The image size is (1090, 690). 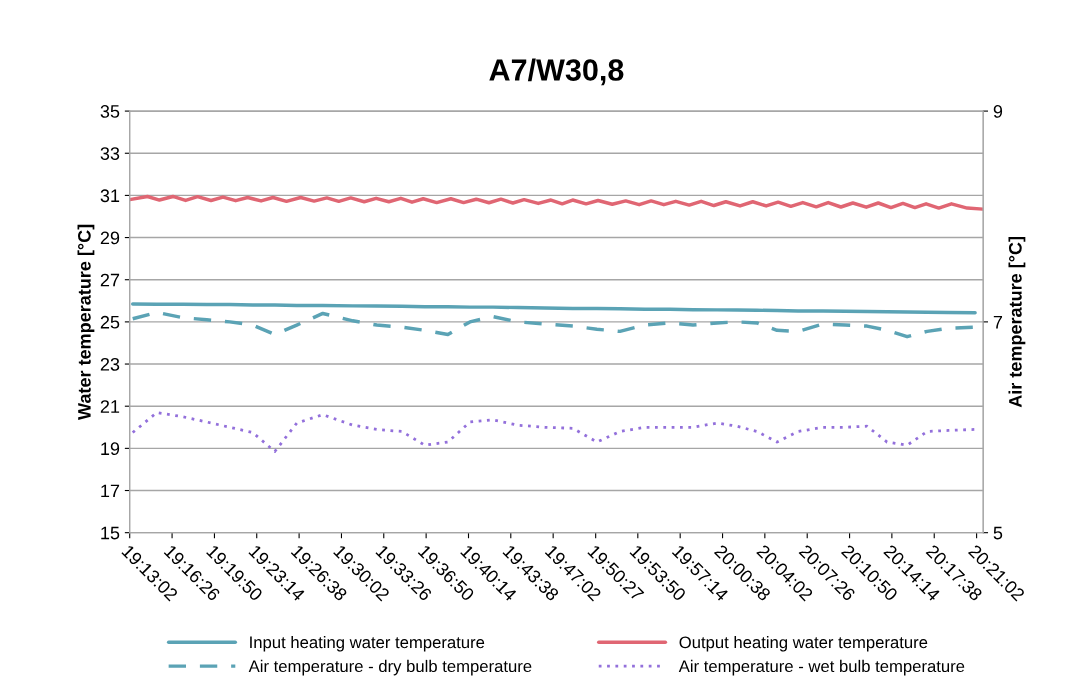 I want to click on y-tick-label: 35, so click(x=110, y=111).